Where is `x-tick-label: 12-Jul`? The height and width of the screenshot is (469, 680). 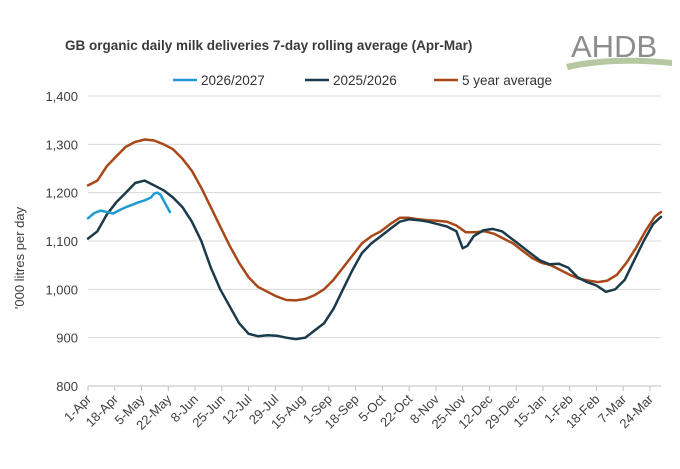 x-tick-label: 12-Jul is located at coordinates (237, 409).